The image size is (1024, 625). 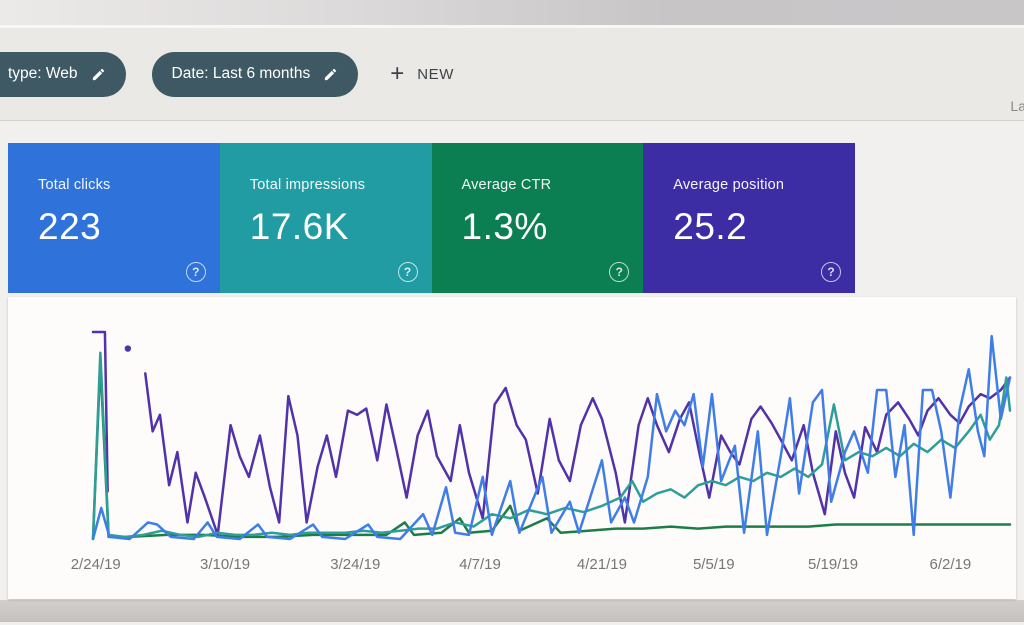 What do you see at coordinates (506, 185) in the screenshot?
I see `average-ctr-label: Average CTR` at bounding box center [506, 185].